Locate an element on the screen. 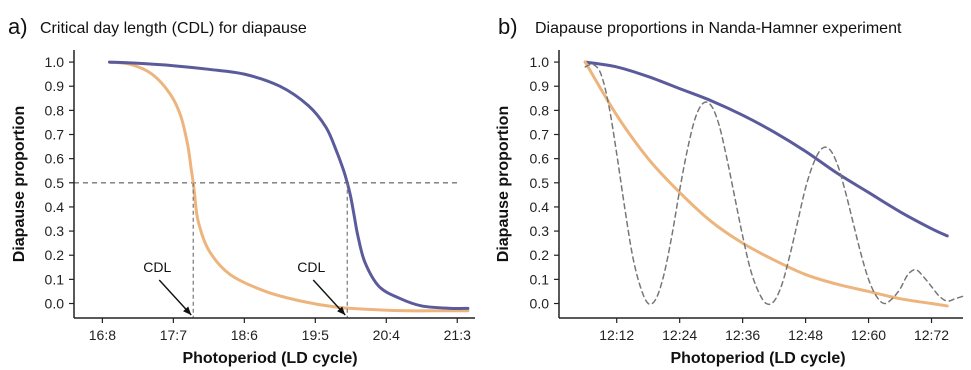  xtick-label: 12:60 is located at coordinates (868, 335).